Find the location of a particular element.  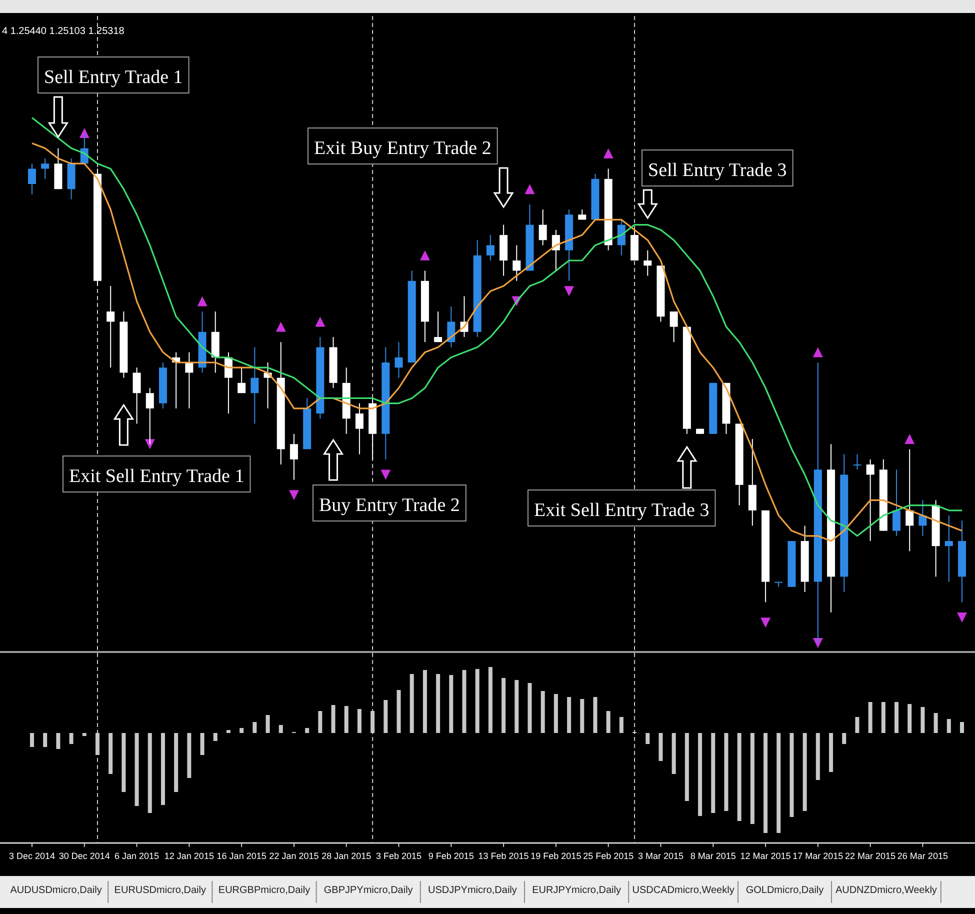

x-tick-label: 22 Mar 2015 is located at coordinates (870, 856).